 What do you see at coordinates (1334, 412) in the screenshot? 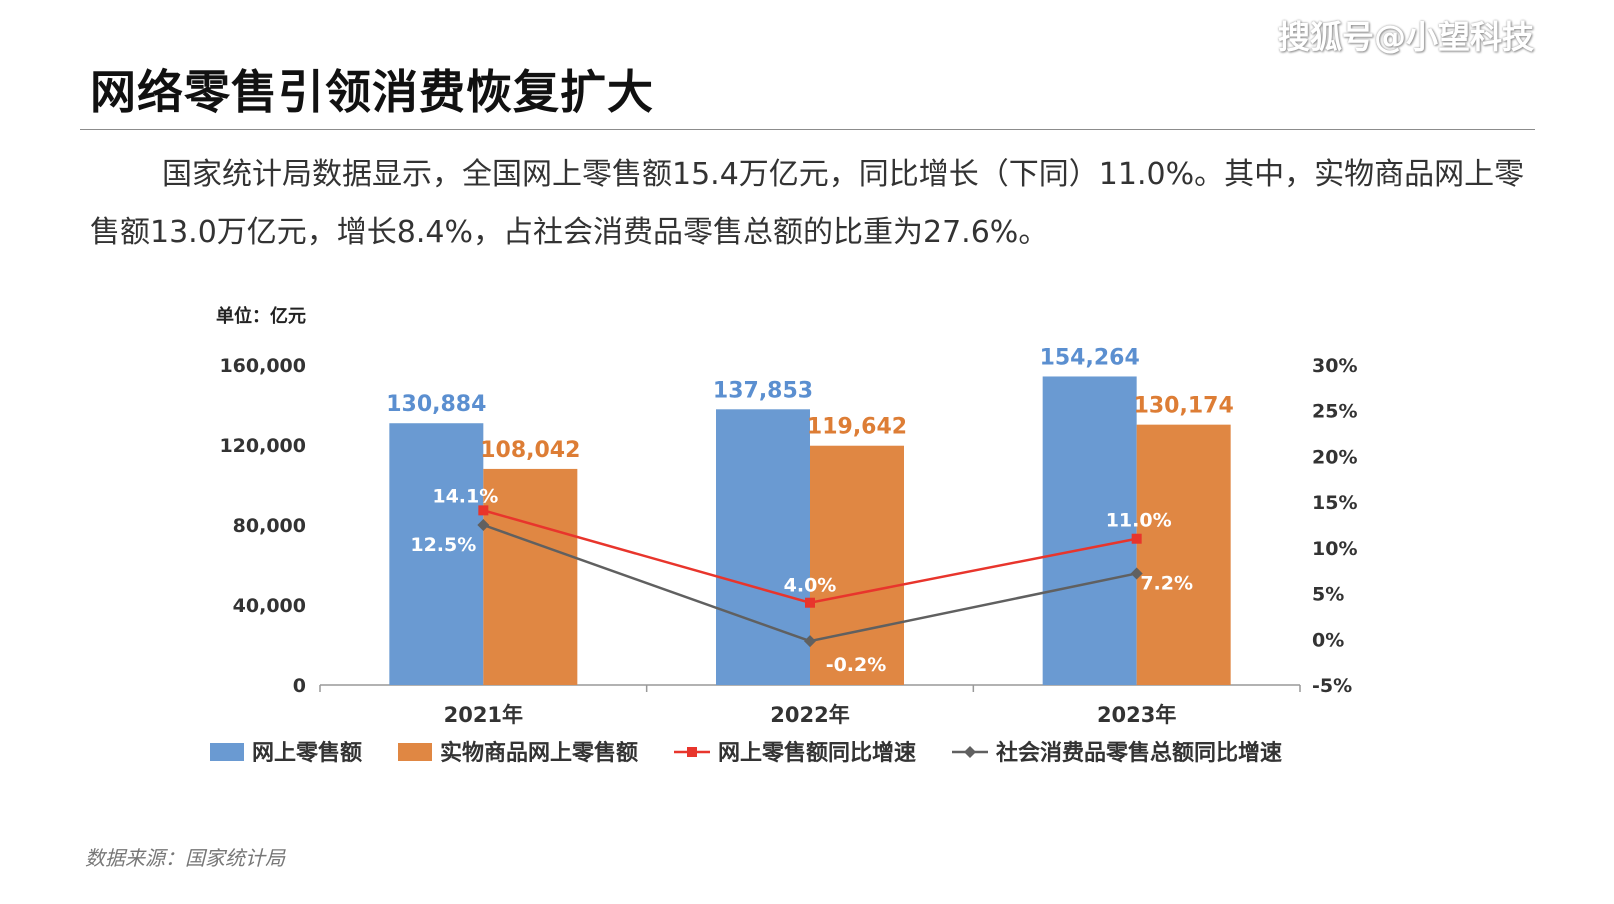
I see `right-axis-tick-label: 25%` at bounding box center [1334, 412].